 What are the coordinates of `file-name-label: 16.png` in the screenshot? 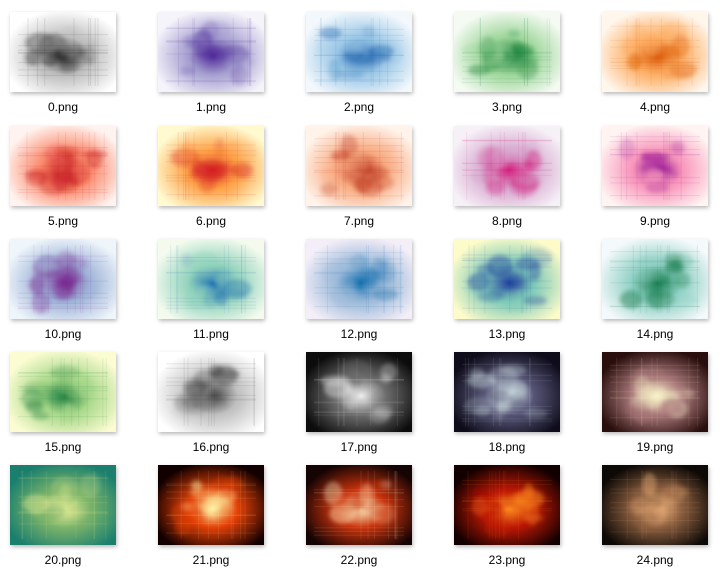 It's located at (211, 447).